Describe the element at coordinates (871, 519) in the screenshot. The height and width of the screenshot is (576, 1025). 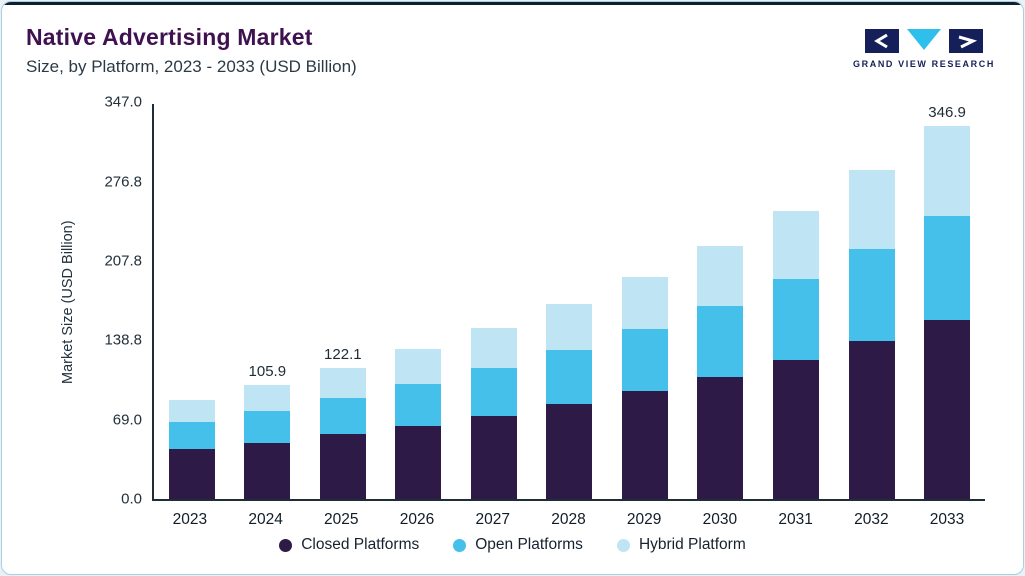
I see `x-axis-tick-label: 2032` at that location.